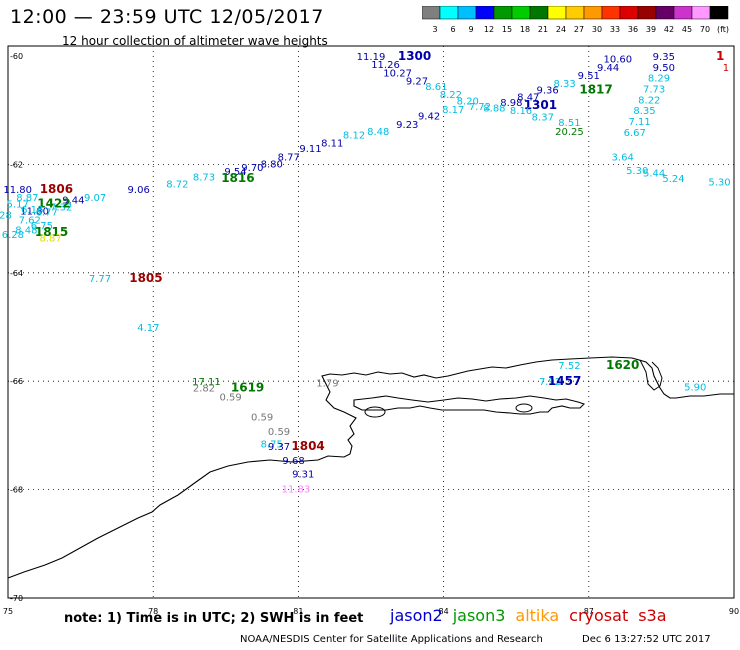 Image resolution: width=740 pixels, height=650 pixels. Describe the element at coordinates (414, 56) in the screenshot. I see `pass-time-label: 1300` at that location.